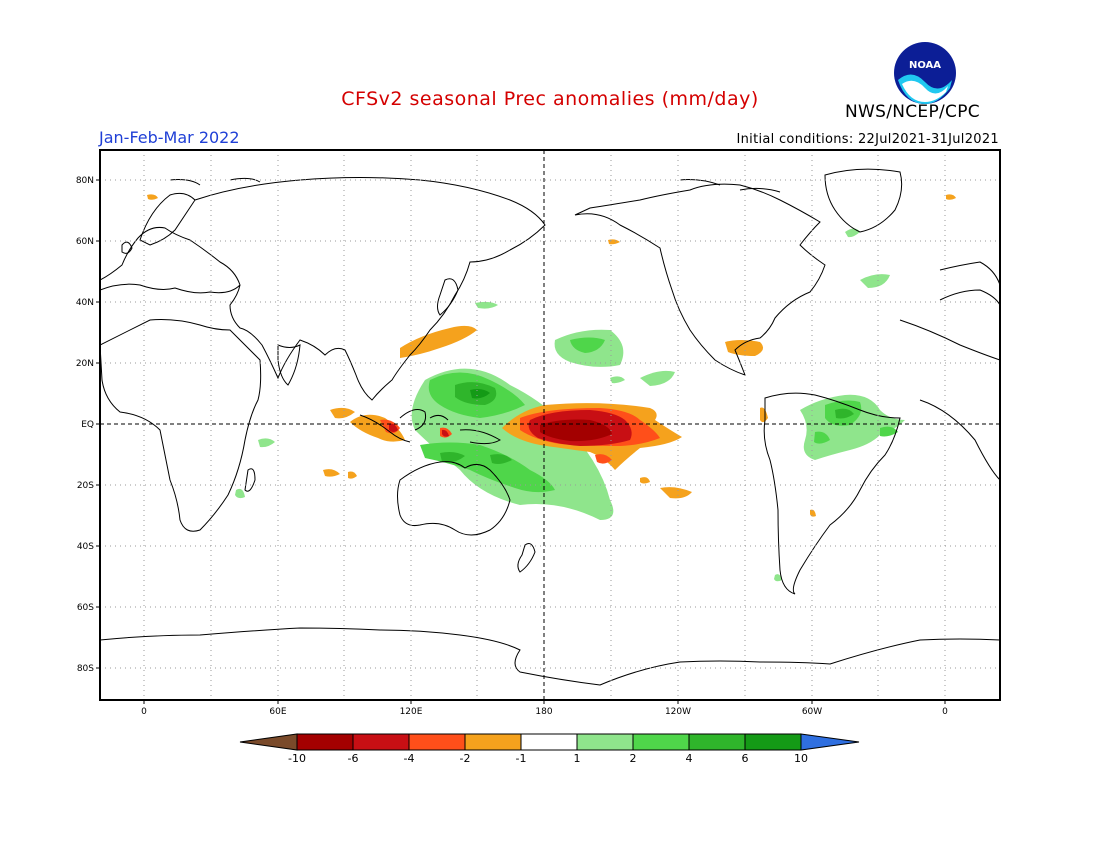  What do you see at coordinates (85, 364) in the screenshot?
I see `lat-label: 20N` at bounding box center [85, 364].